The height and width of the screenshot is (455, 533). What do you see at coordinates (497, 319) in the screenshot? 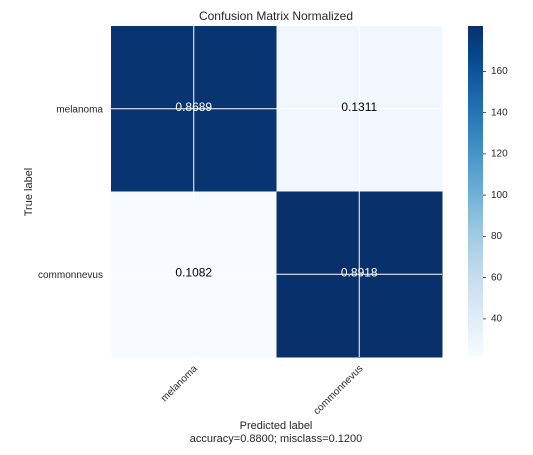
I see `colorbar-tick-label: 40` at bounding box center [497, 319].